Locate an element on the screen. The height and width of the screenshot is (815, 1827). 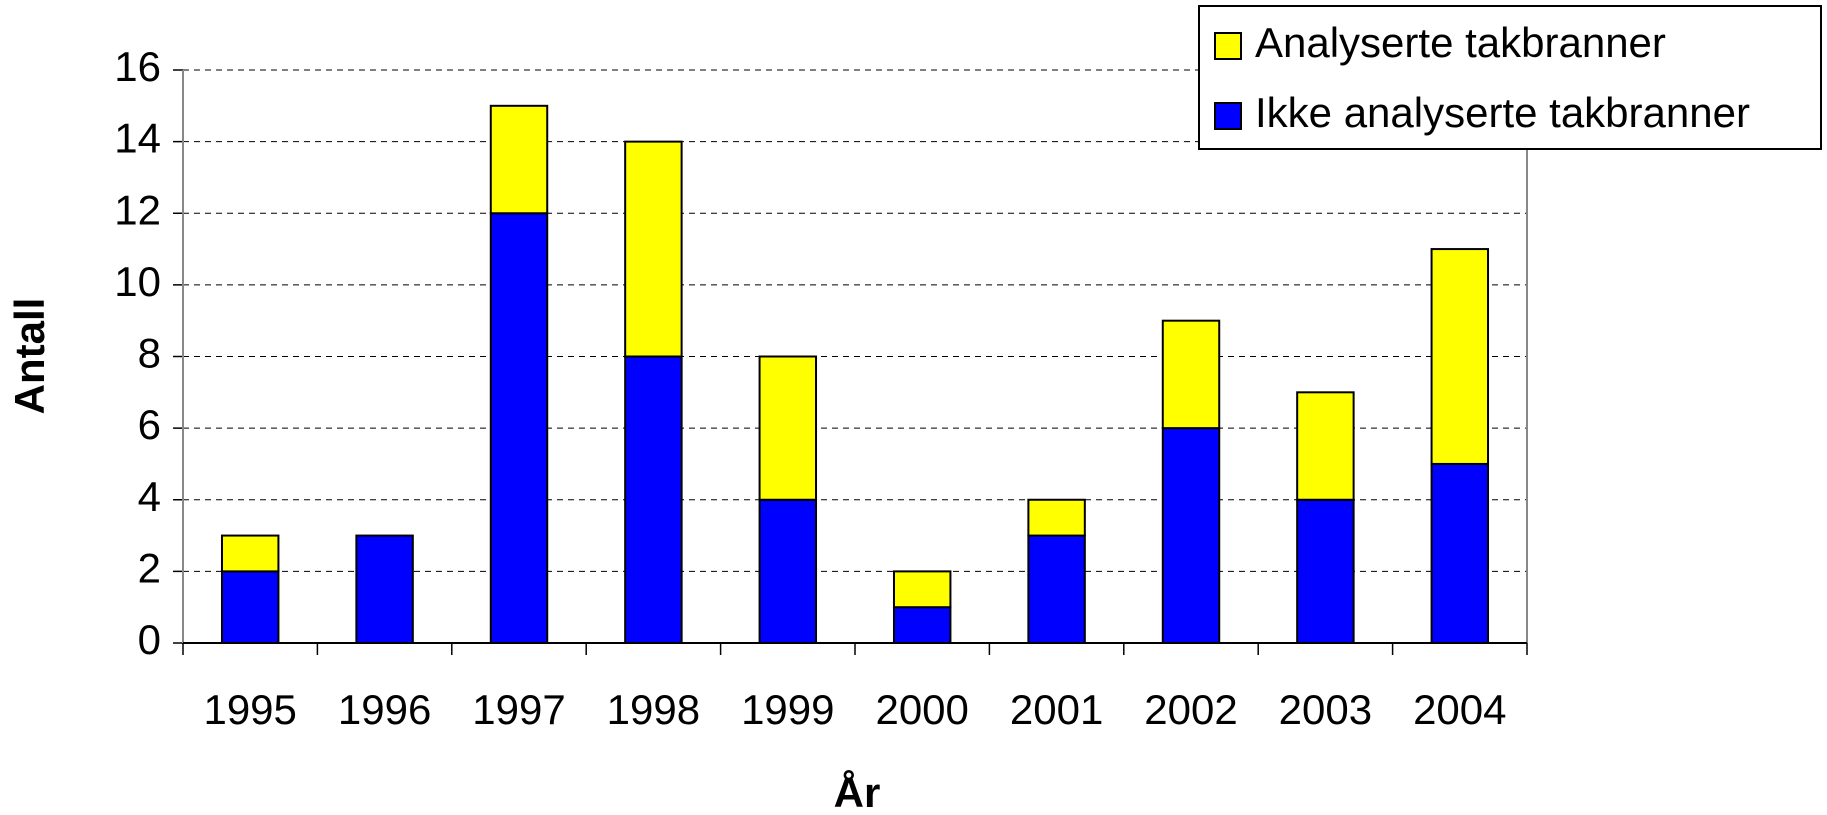
x-tick-label: 1999 is located at coordinates (787, 709).